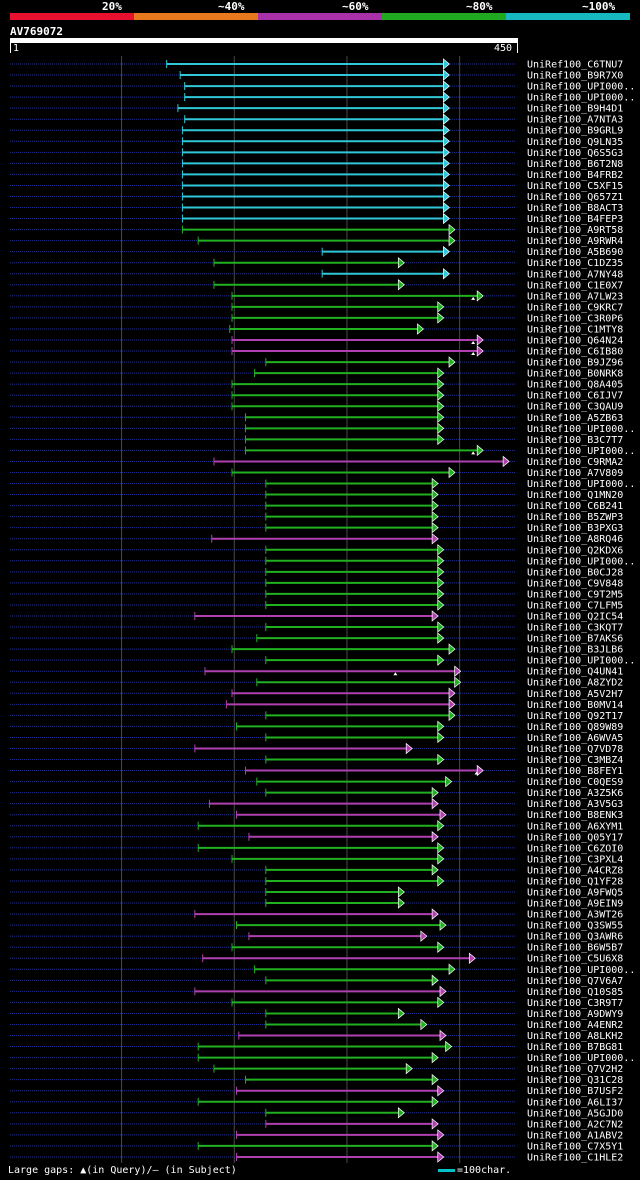  I want to click on hit-label: UniRef100_C5U6X8, so click(575, 959).